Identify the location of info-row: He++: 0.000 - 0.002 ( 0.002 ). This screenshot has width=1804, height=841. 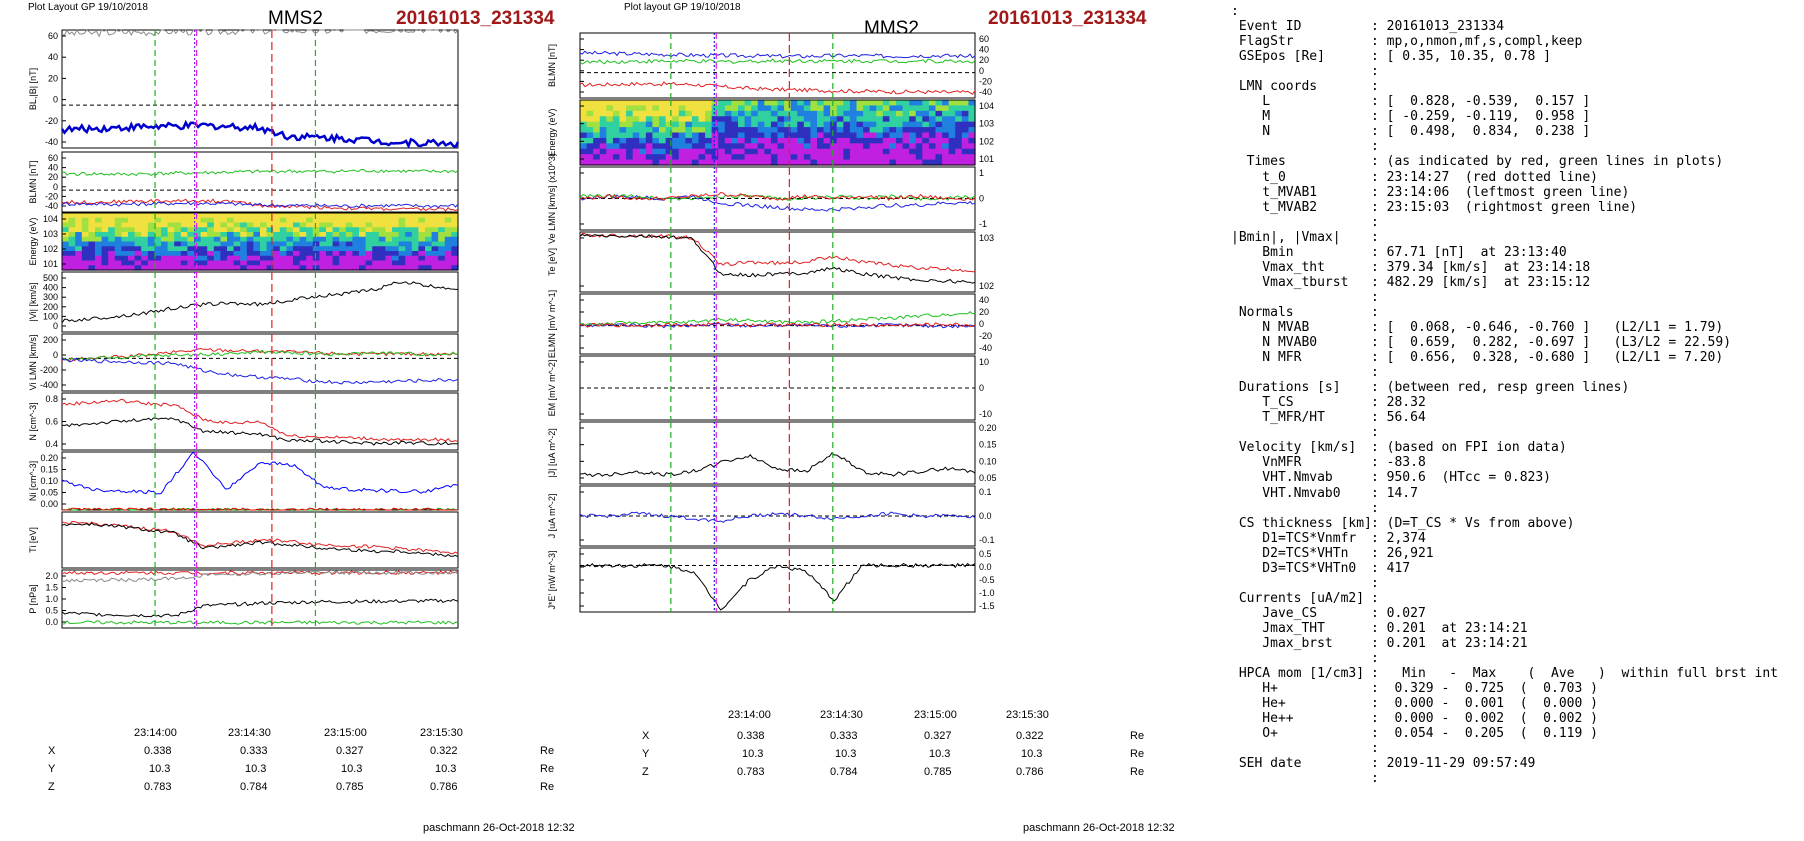
(1516, 718).